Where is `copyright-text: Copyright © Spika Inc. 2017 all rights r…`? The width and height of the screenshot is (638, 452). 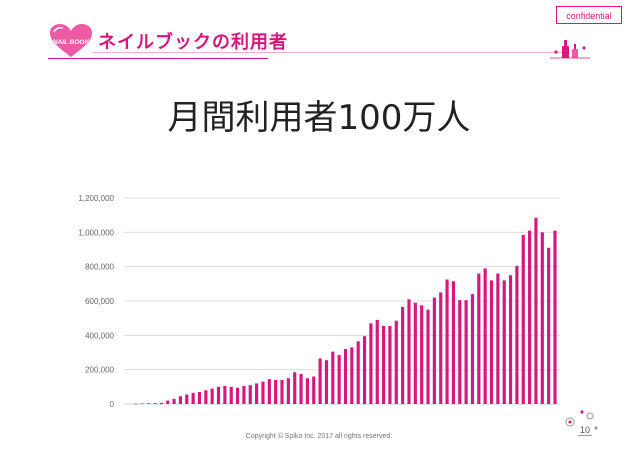
copyright-text: Copyright © Spika Inc. 2017 all rights r… is located at coordinates (319, 436).